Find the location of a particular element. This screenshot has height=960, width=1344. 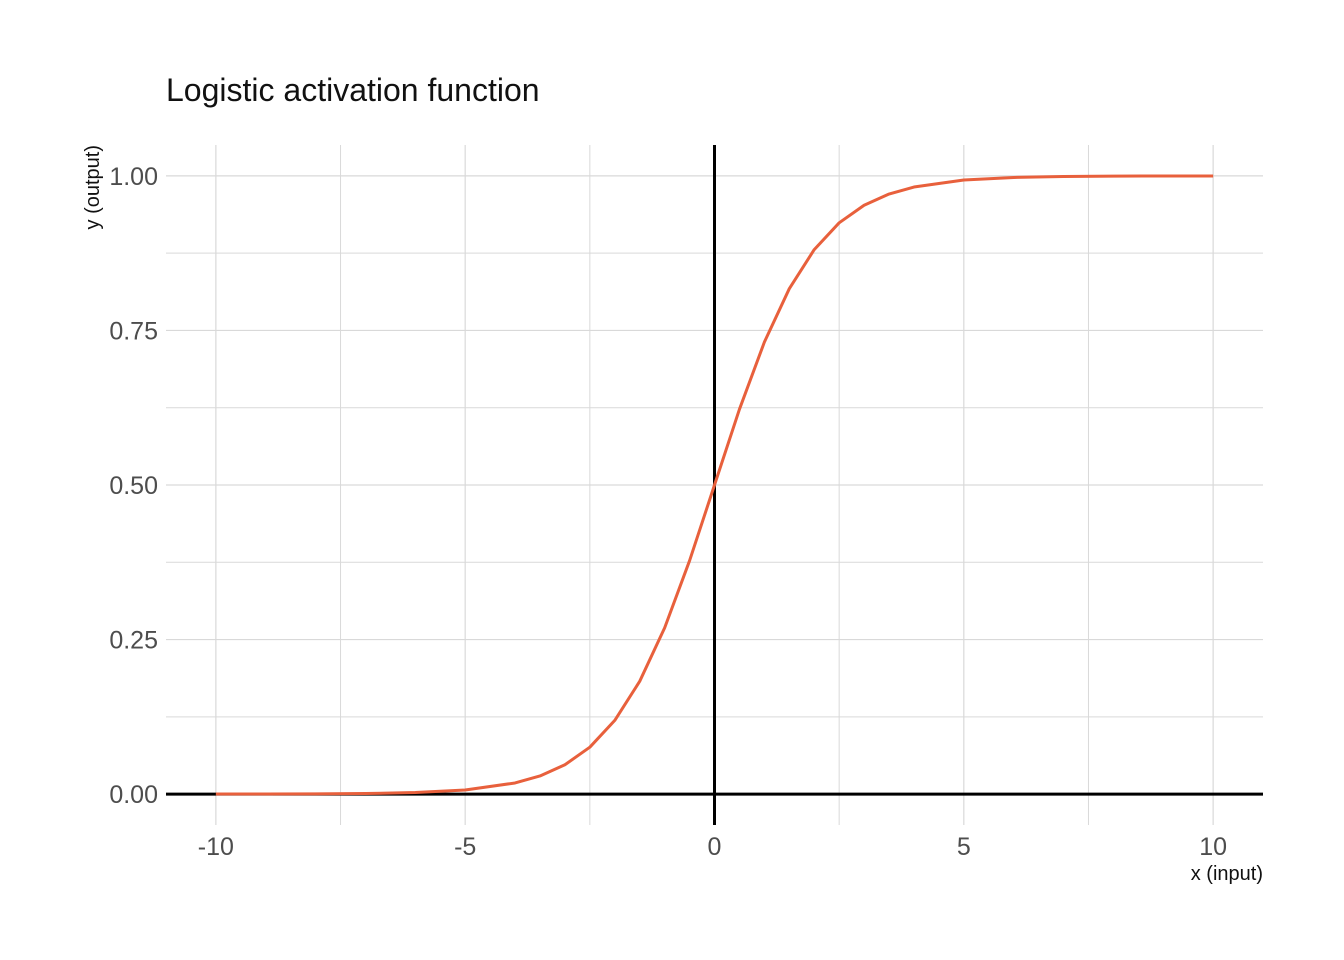

x-tick-label: -10 is located at coordinates (216, 847).